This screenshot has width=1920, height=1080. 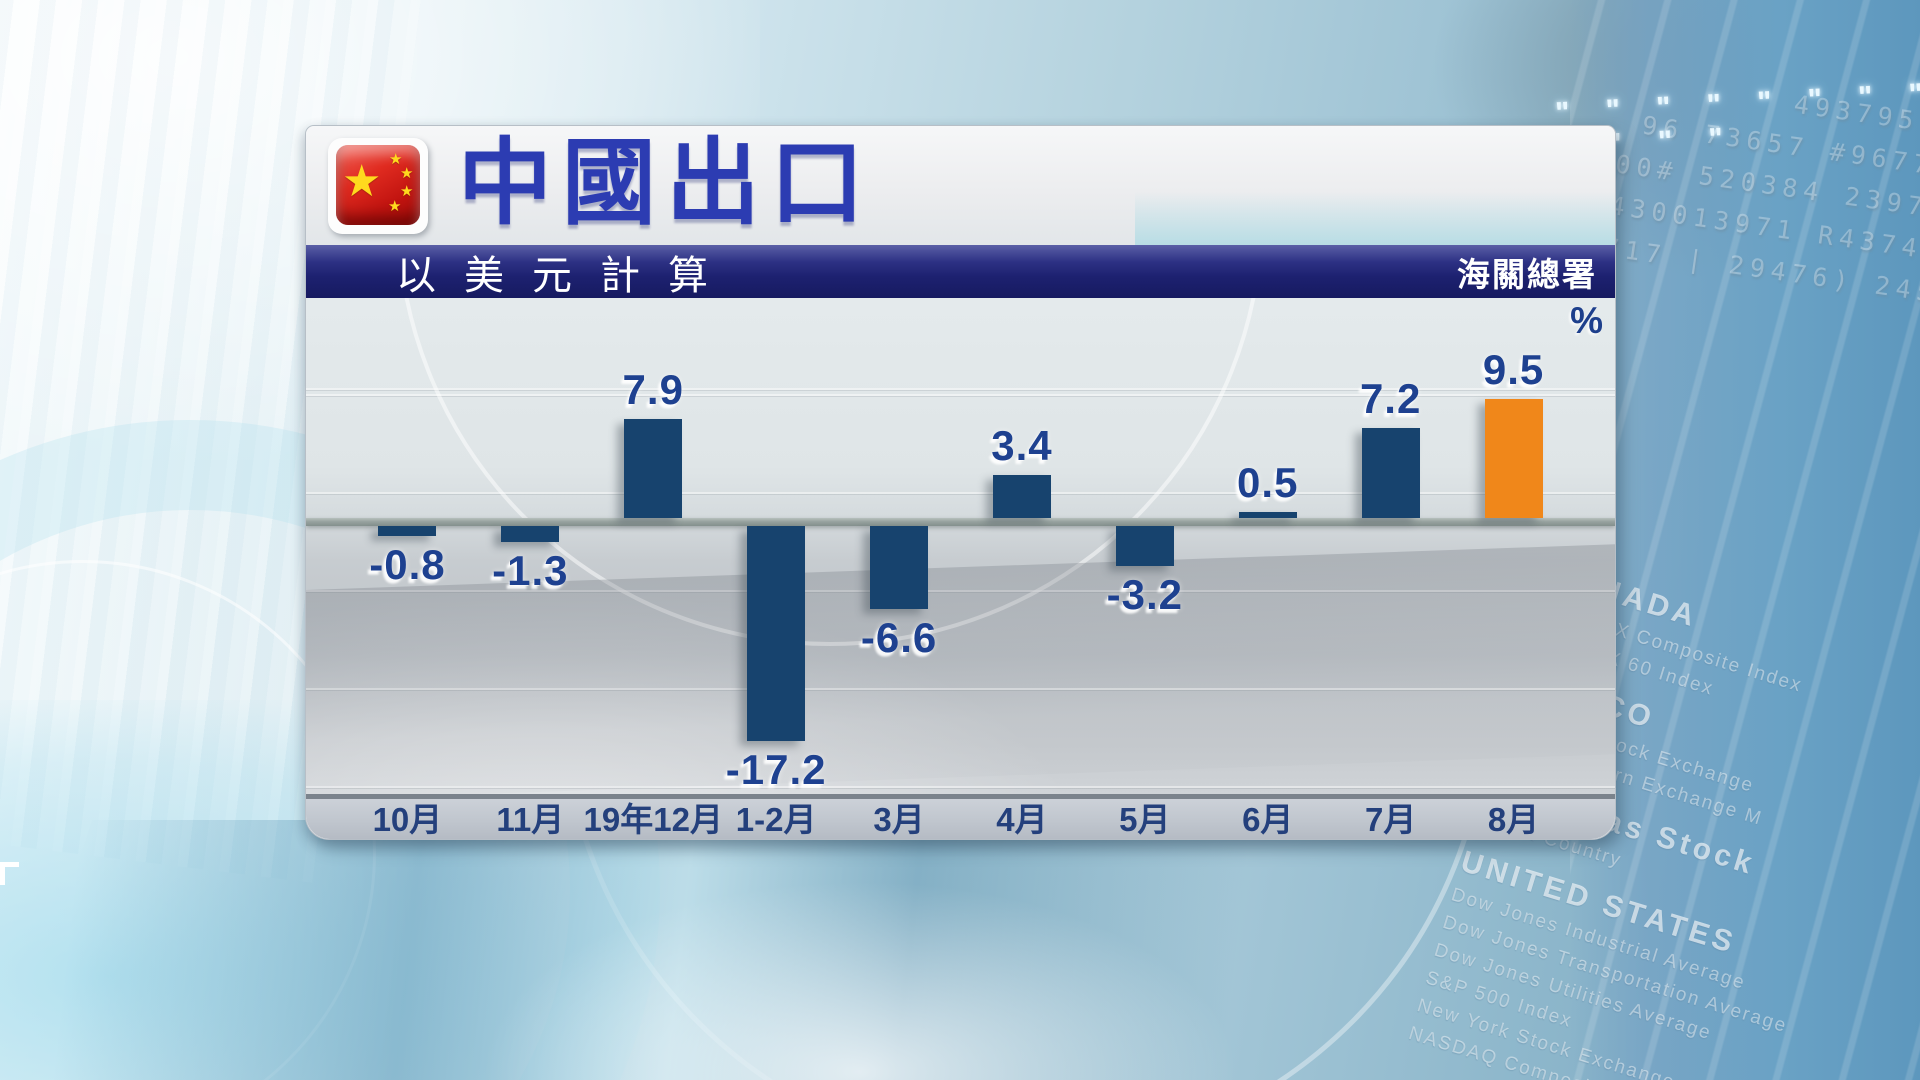 What do you see at coordinates (407, 819) in the screenshot?
I see `x-tick-label: 10月` at bounding box center [407, 819].